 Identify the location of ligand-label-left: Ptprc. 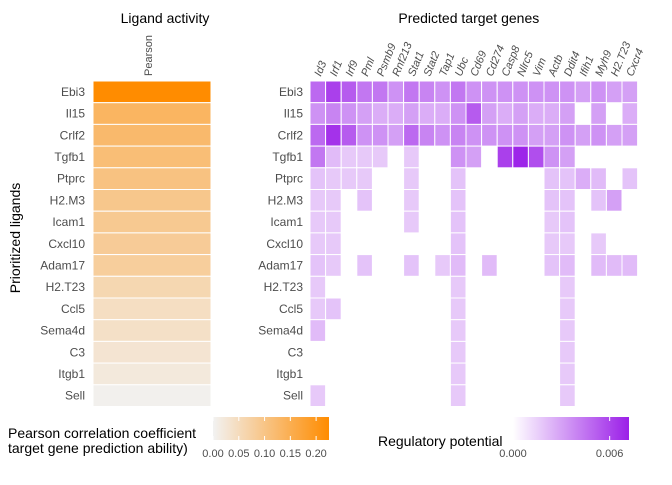
(71, 179).